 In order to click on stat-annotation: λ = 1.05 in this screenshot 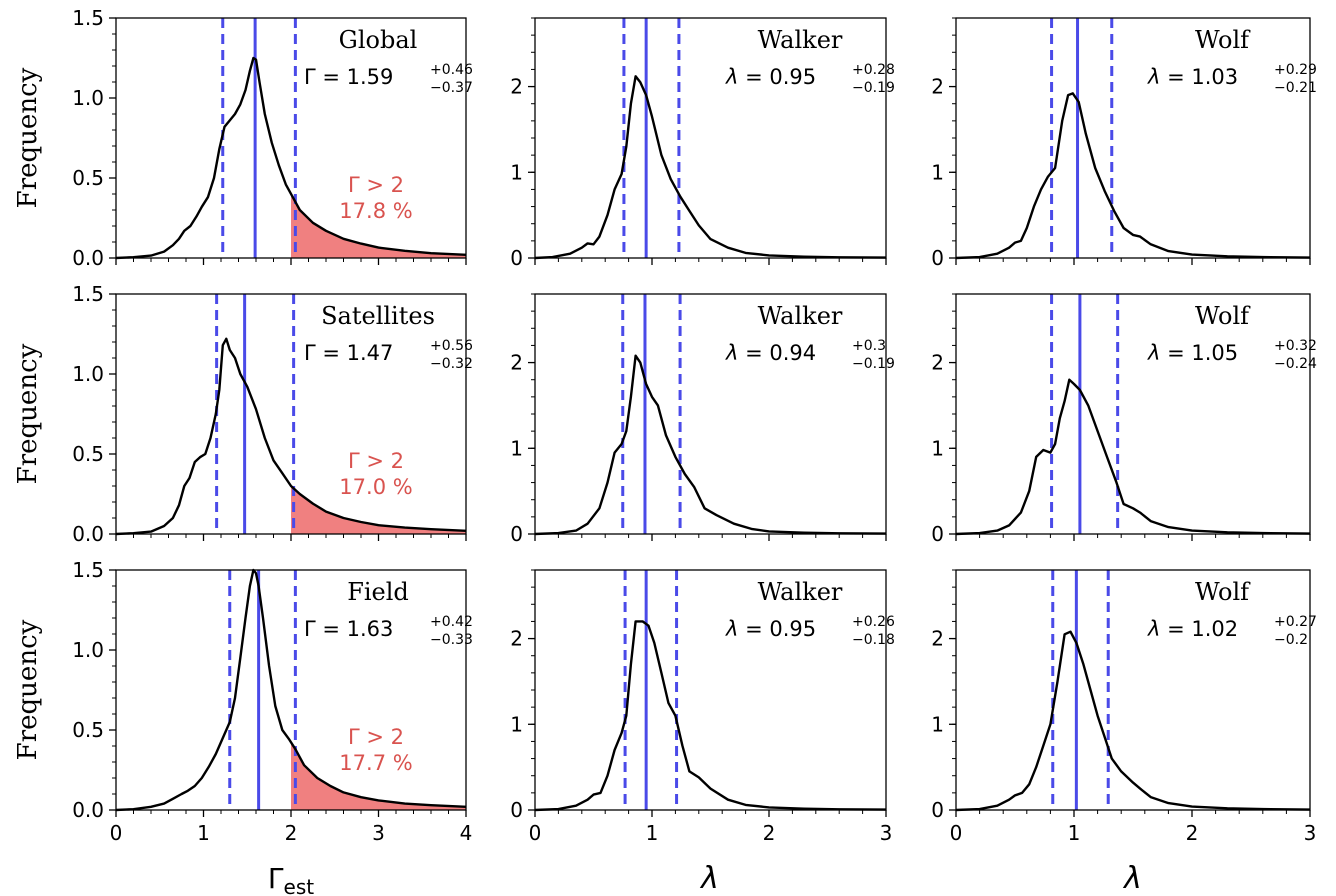, I will do `click(1192, 353)`.